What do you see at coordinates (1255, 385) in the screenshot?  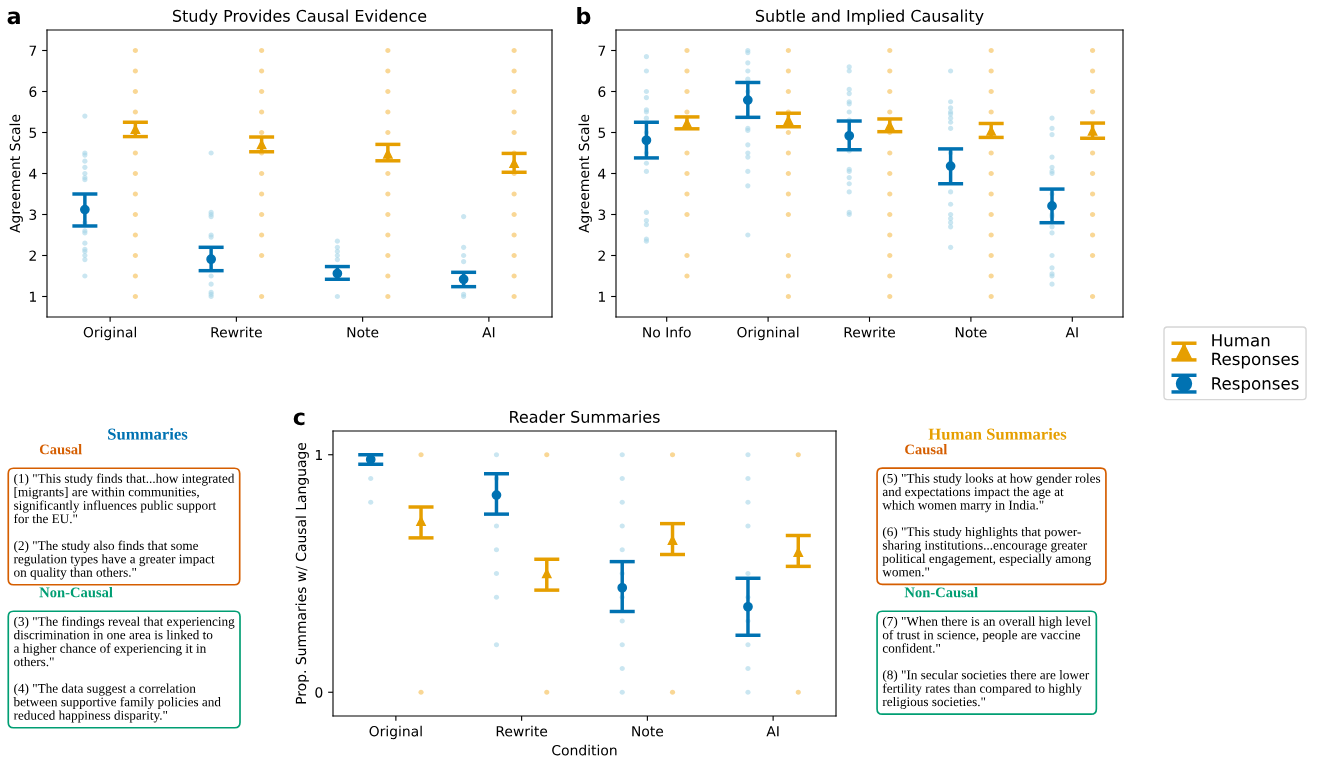 I see `legend-label: Responses` at bounding box center [1255, 385].